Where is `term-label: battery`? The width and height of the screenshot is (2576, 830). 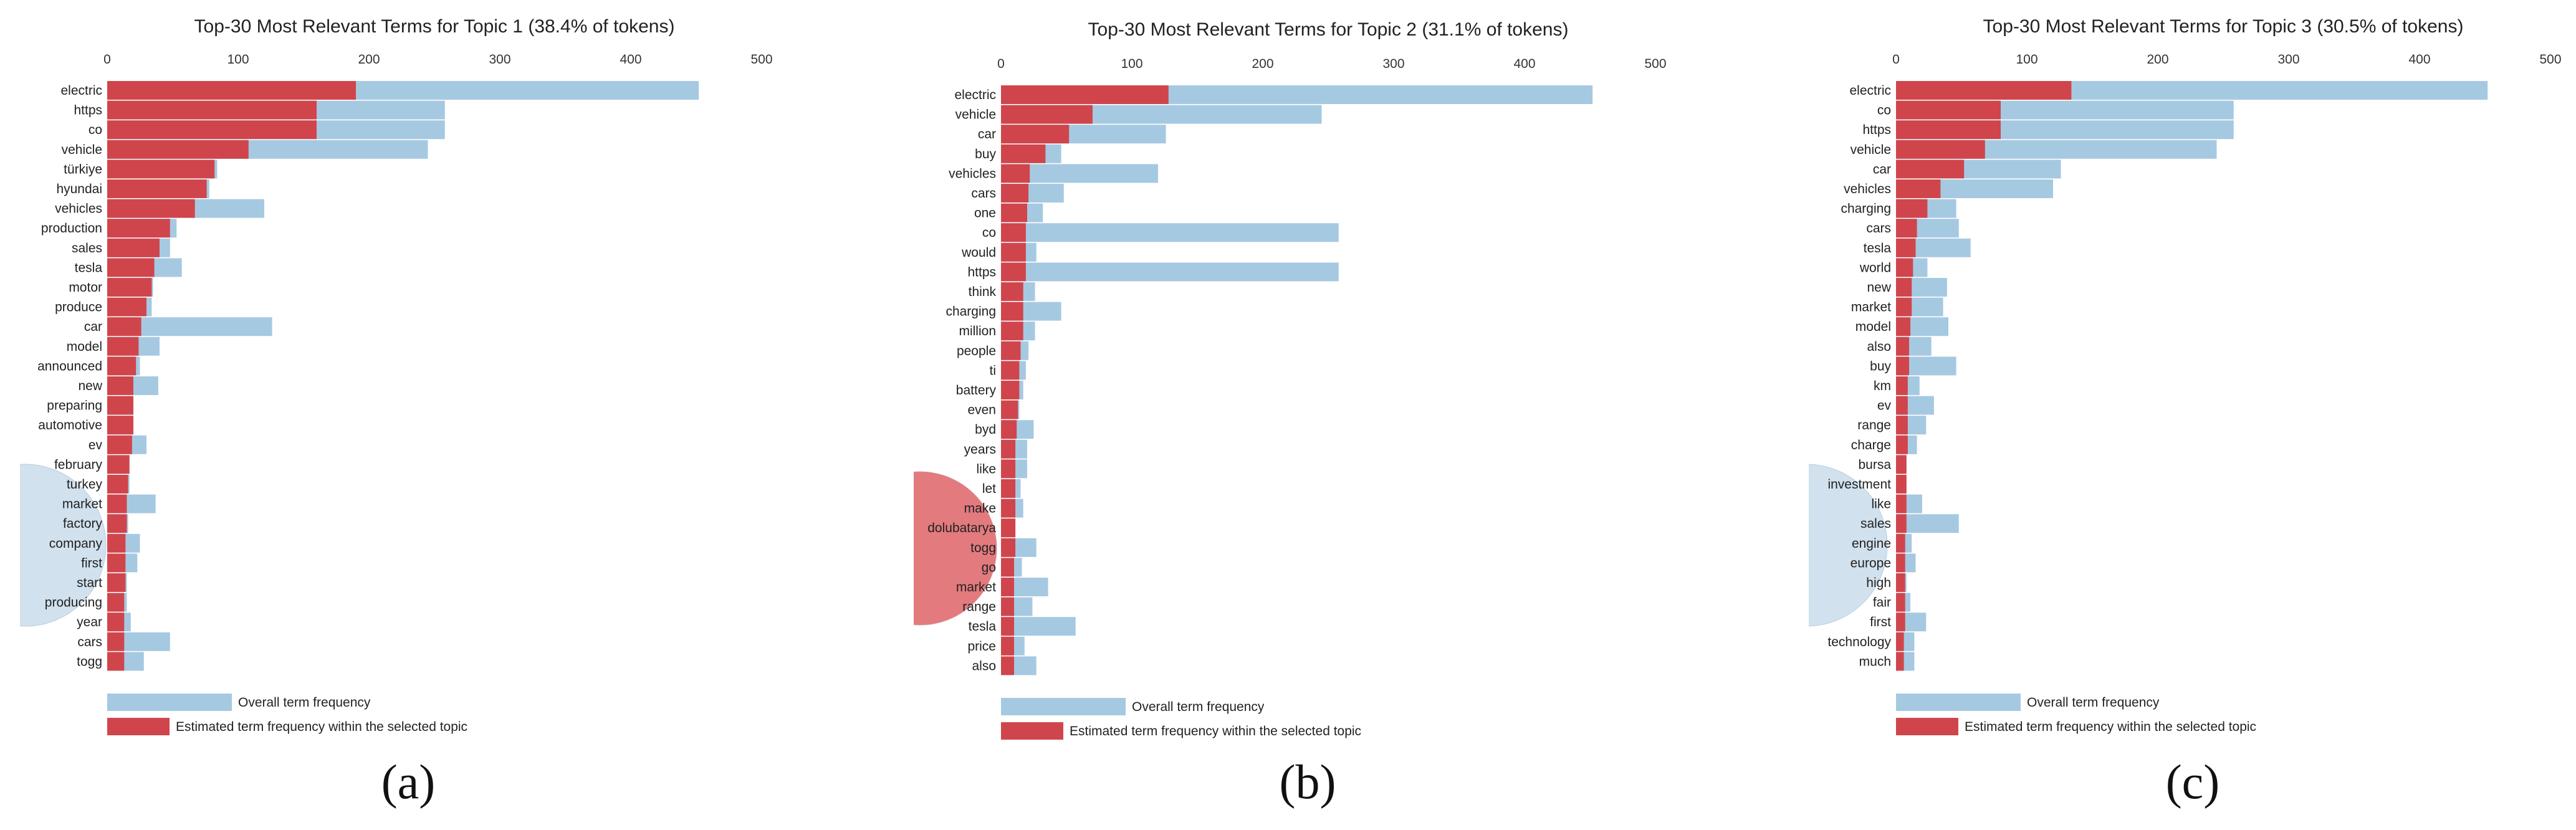
term-label: battery is located at coordinates (976, 390).